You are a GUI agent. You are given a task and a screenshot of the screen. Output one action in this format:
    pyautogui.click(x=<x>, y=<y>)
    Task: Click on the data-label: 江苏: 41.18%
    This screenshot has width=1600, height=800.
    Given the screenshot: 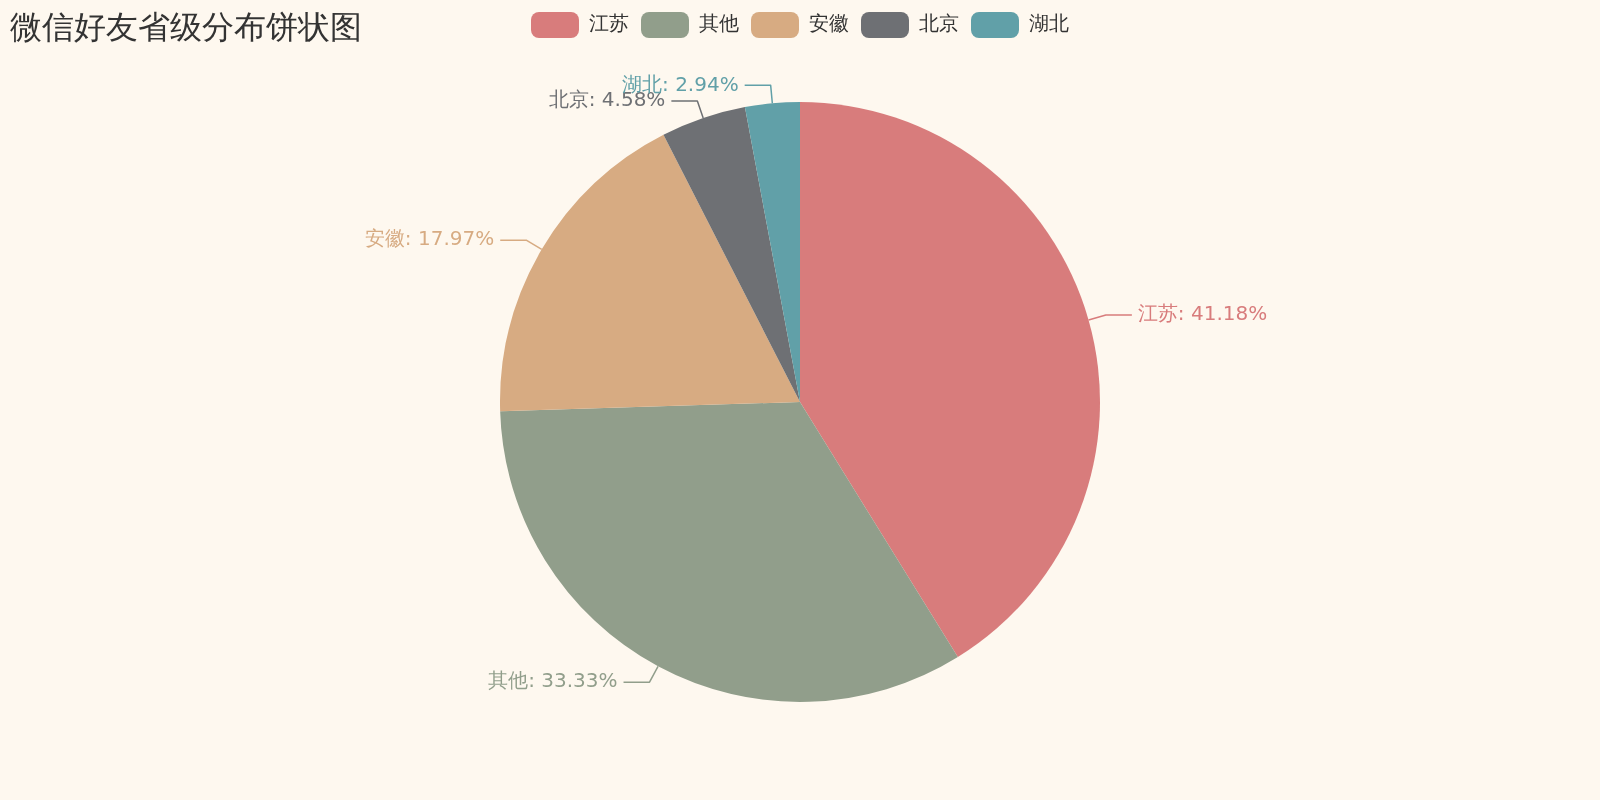 What is the action you would take?
    pyautogui.click(x=1202, y=313)
    